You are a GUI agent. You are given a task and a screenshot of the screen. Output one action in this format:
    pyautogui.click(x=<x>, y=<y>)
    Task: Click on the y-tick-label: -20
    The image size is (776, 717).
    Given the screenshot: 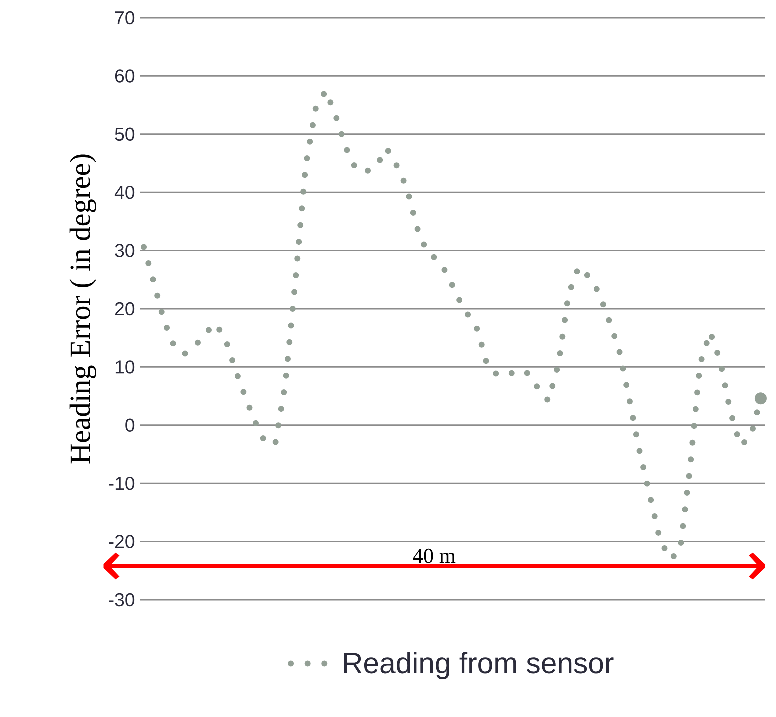 What is the action you would take?
    pyautogui.click(x=122, y=541)
    